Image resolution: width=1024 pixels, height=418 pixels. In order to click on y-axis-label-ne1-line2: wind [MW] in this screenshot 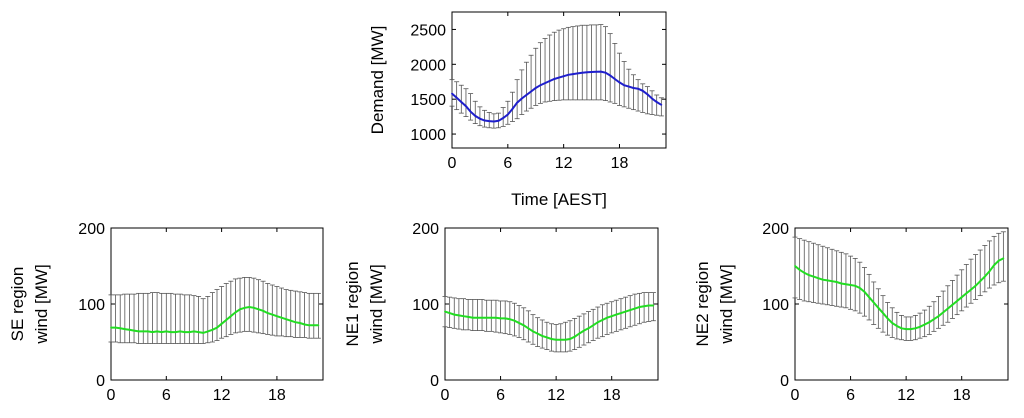, I will do `click(376, 304)`.